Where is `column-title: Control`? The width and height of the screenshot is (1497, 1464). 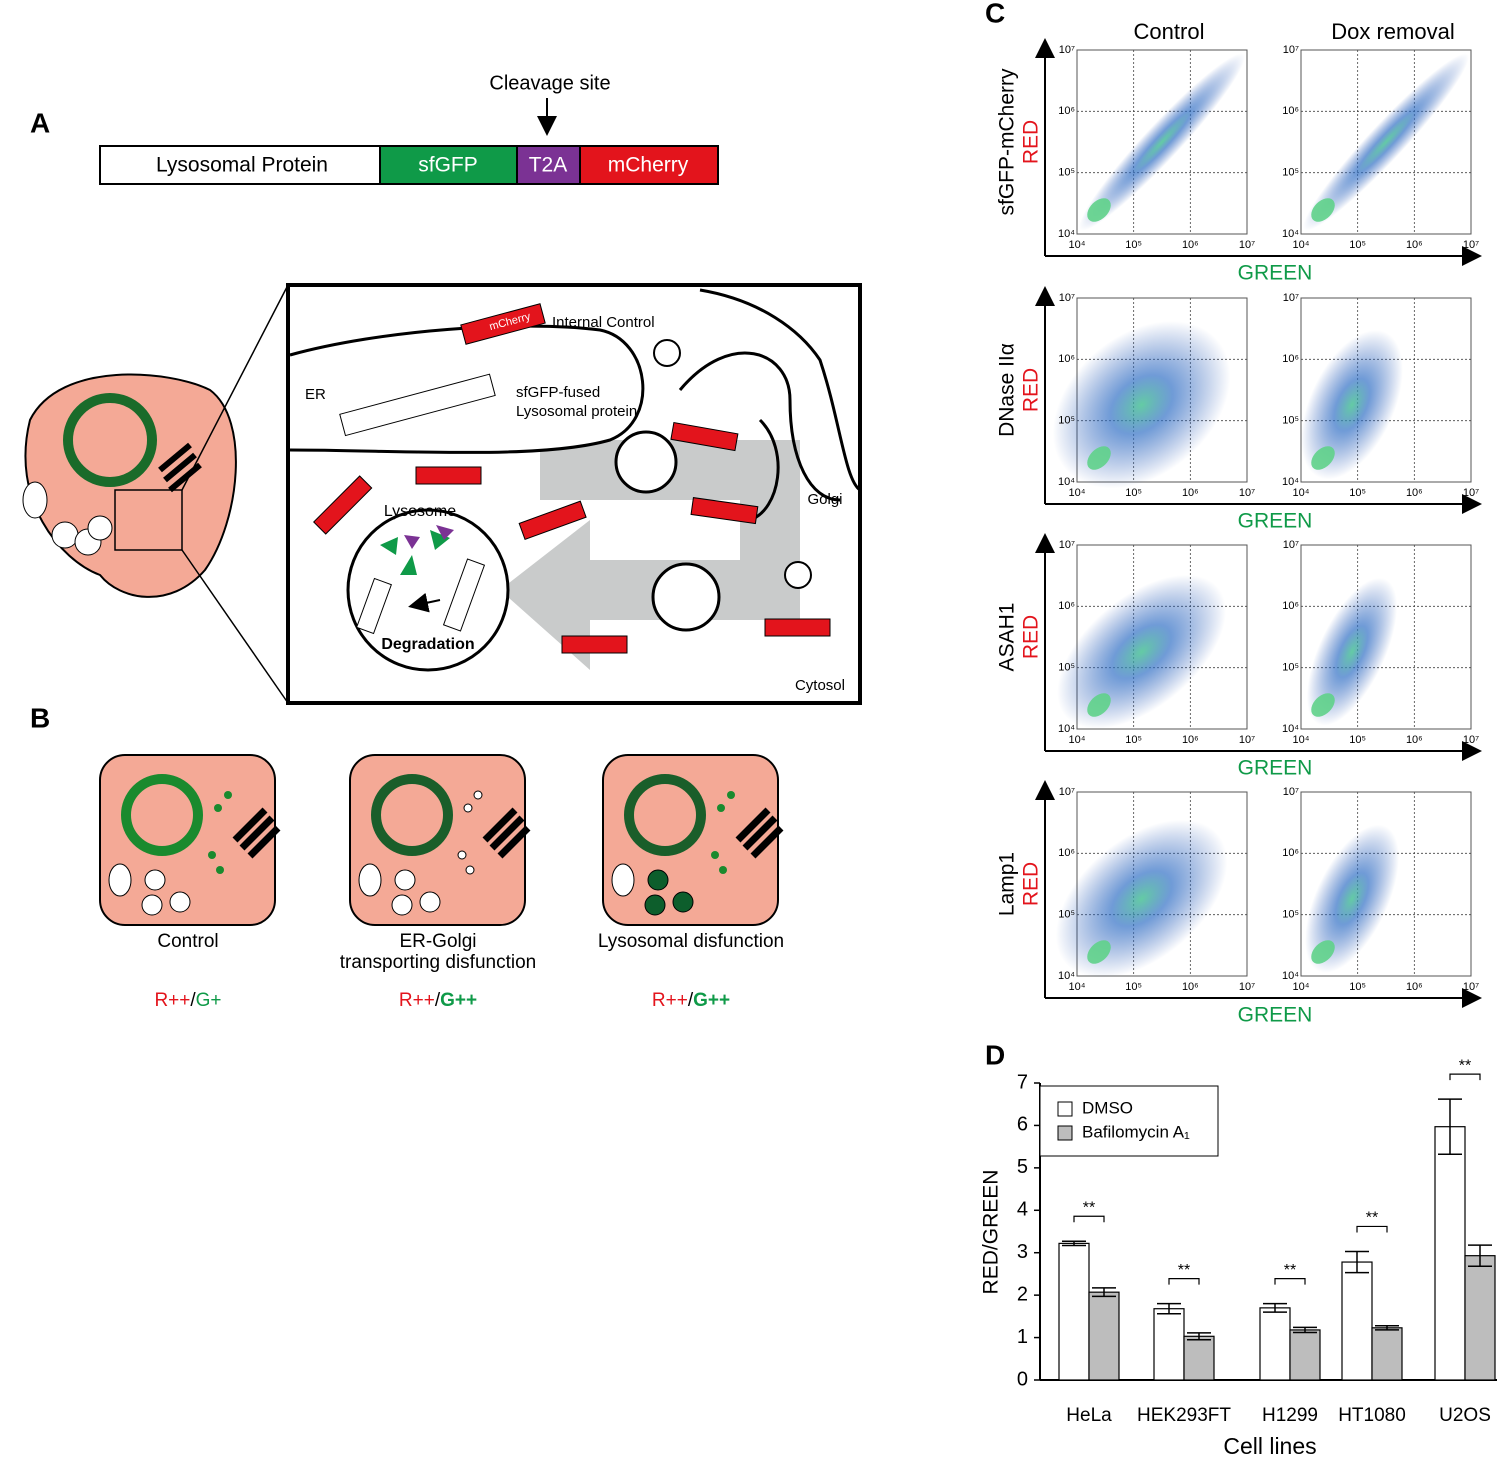 column-title: Control is located at coordinates (1169, 31).